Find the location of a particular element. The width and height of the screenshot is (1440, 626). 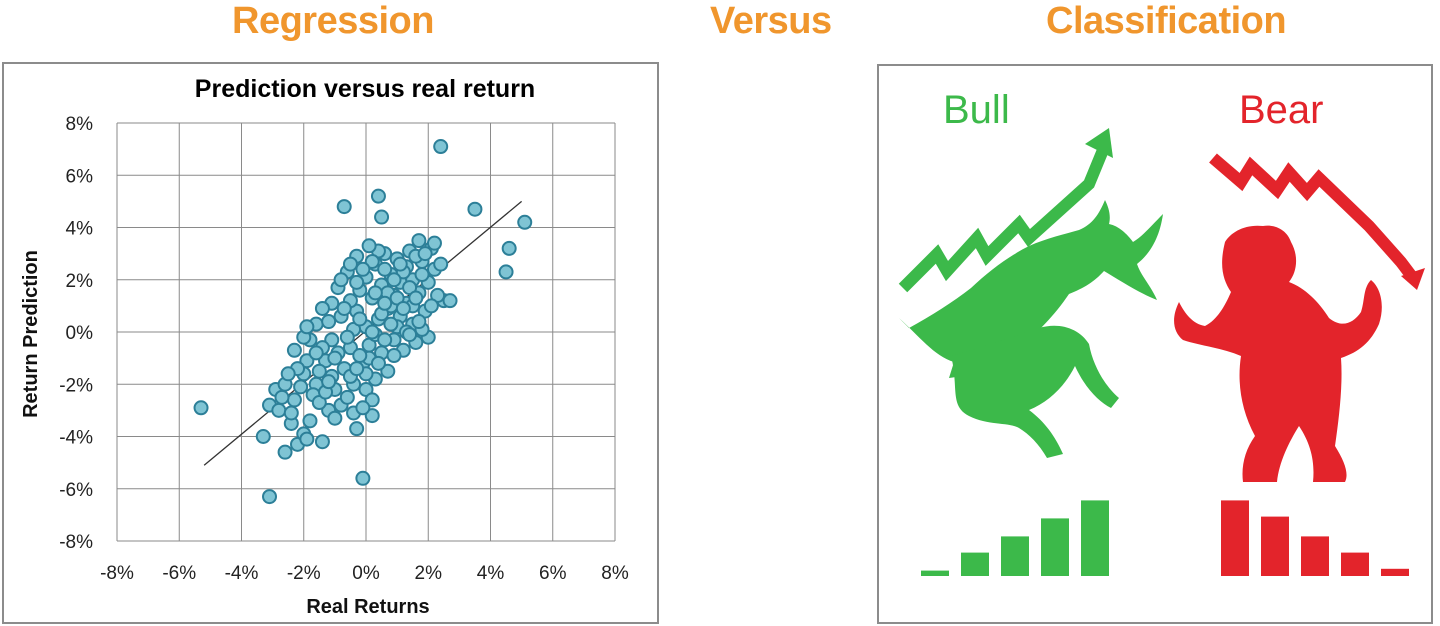

y-tick-label: 6% is located at coordinates (80, 176).